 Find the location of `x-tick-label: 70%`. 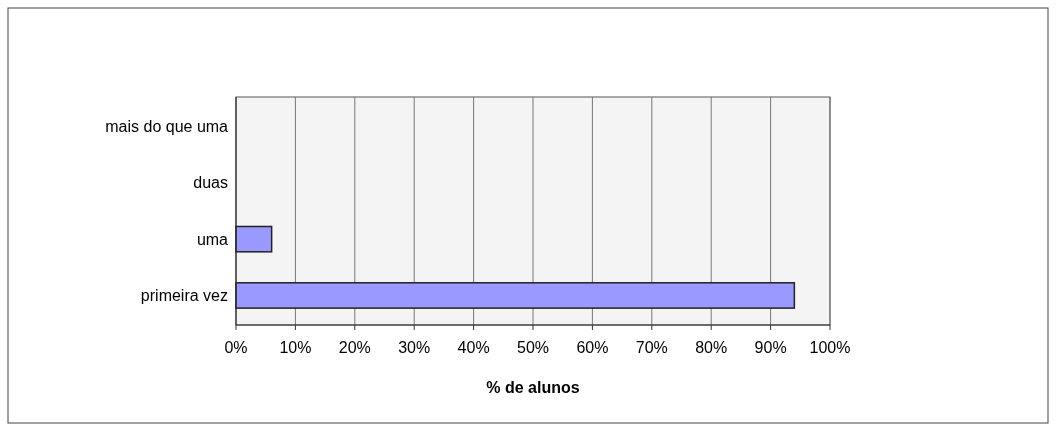

x-tick-label: 70% is located at coordinates (651, 347).